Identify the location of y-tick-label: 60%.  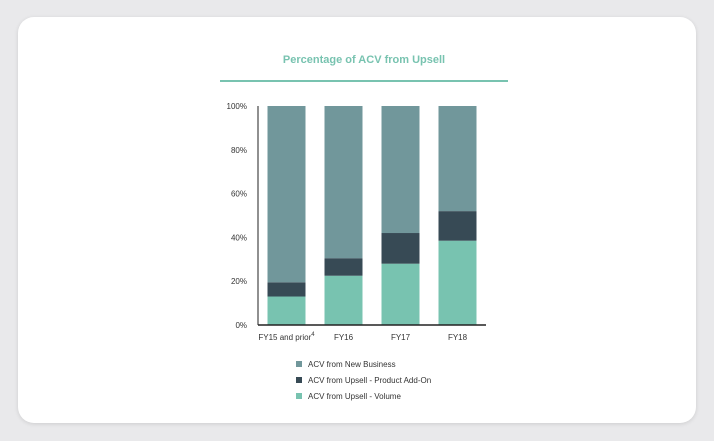
(239, 194).